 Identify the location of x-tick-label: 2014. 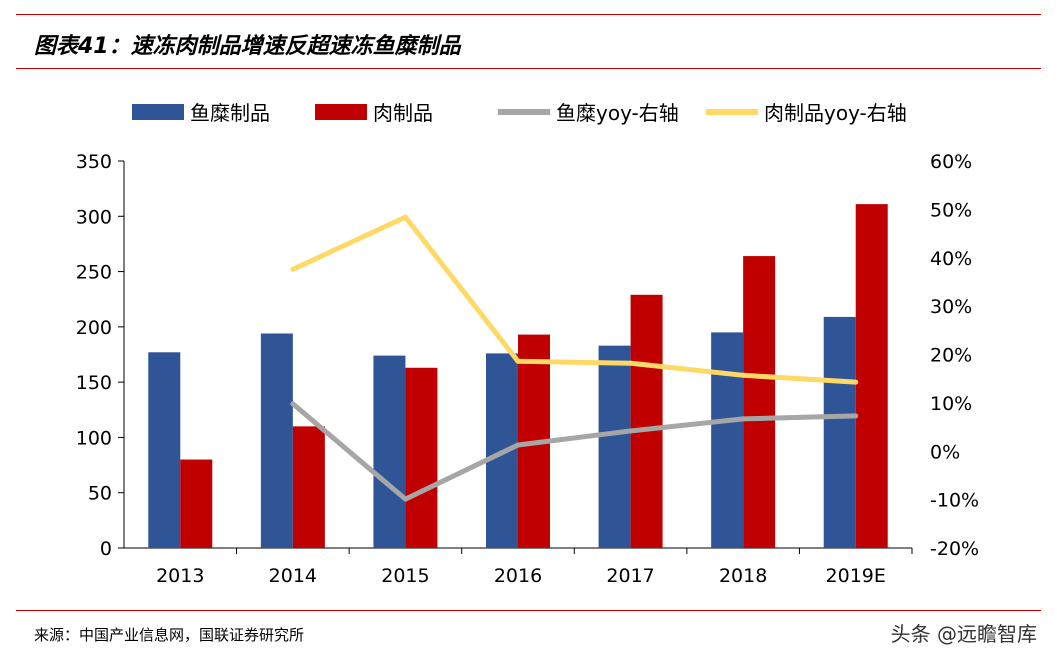
(293, 576).